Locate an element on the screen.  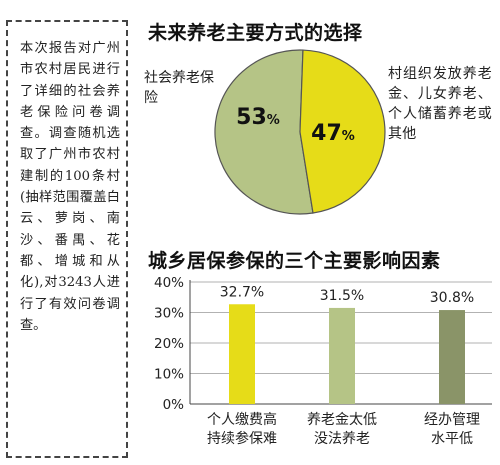
y-tick-label: 40% is located at coordinates (169, 283).